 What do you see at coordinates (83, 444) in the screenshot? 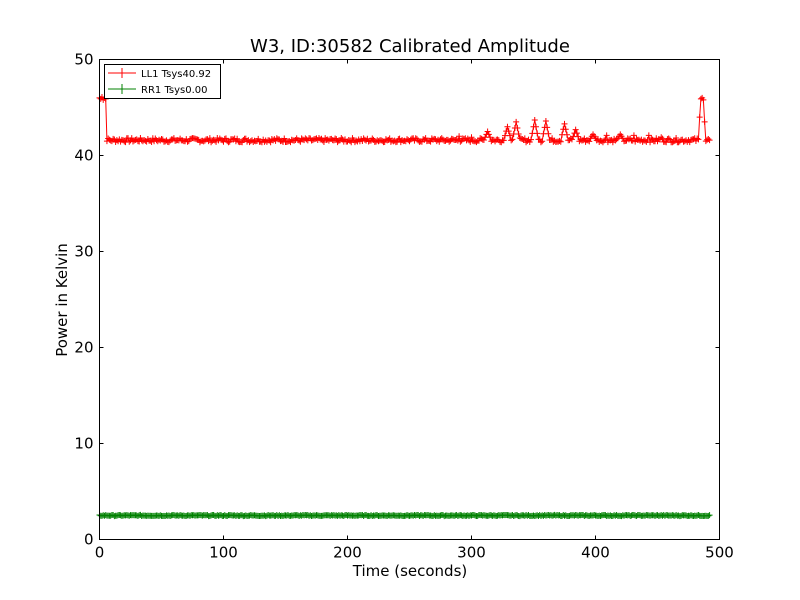
I see `y-tick-label: 10` at bounding box center [83, 444].